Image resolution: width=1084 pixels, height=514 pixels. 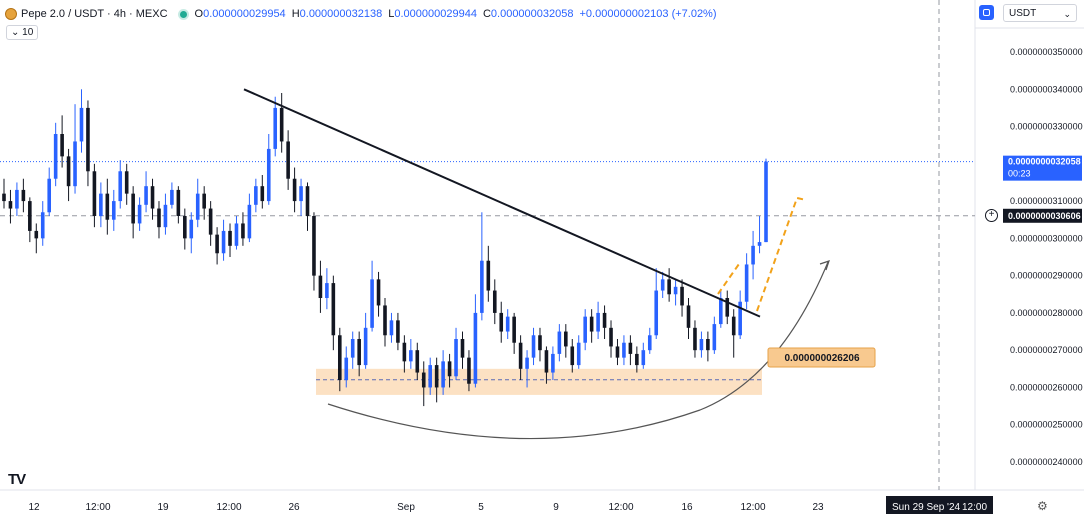 I want to click on support-price-label: 0.000000026206, so click(x=822, y=358).